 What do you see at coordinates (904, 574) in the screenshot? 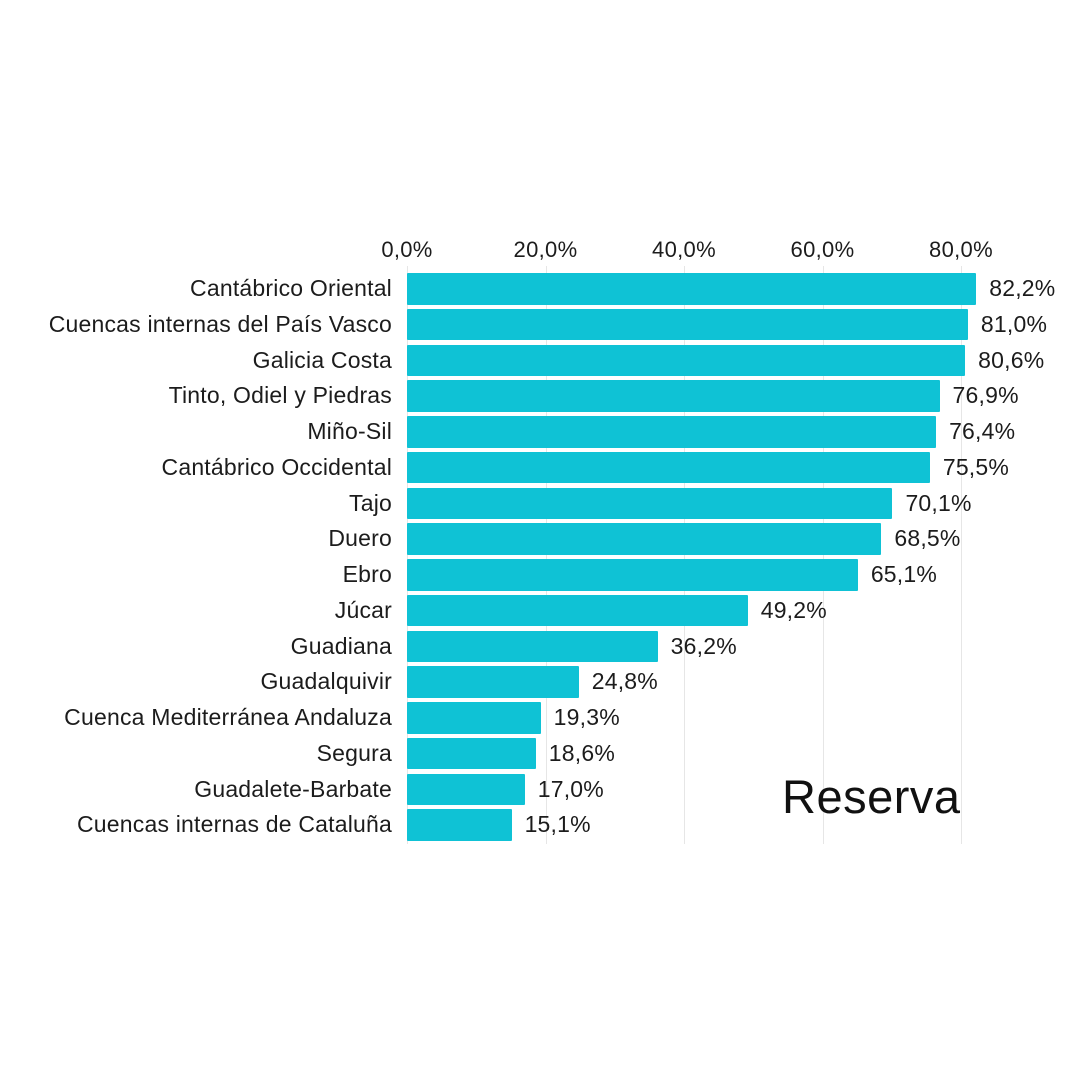
I see `value-label: 65,1%` at bounding box center [904, 574].